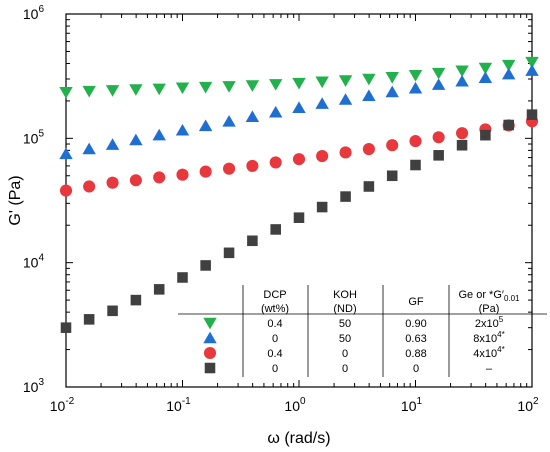  What do you see at coordinates (415, 324) in the screenshot?
I see `table-cell: 0.90` at bounding box center [415, 324].